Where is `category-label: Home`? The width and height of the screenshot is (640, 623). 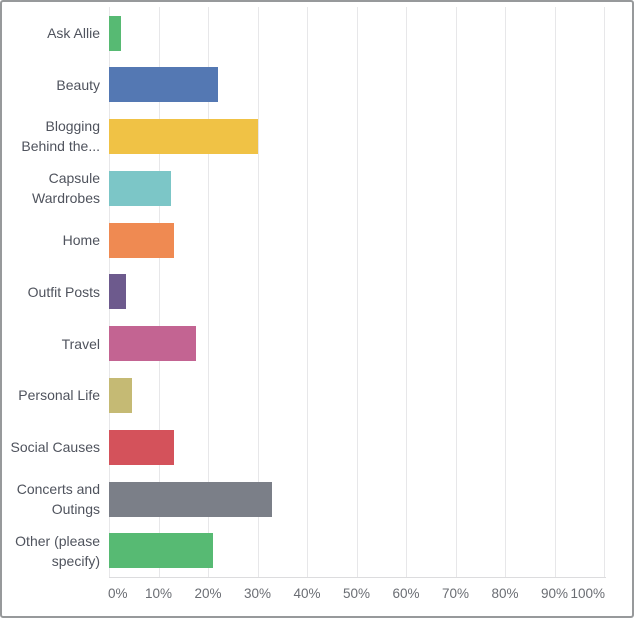 category-label: Home is located at coordinates (81, 240).